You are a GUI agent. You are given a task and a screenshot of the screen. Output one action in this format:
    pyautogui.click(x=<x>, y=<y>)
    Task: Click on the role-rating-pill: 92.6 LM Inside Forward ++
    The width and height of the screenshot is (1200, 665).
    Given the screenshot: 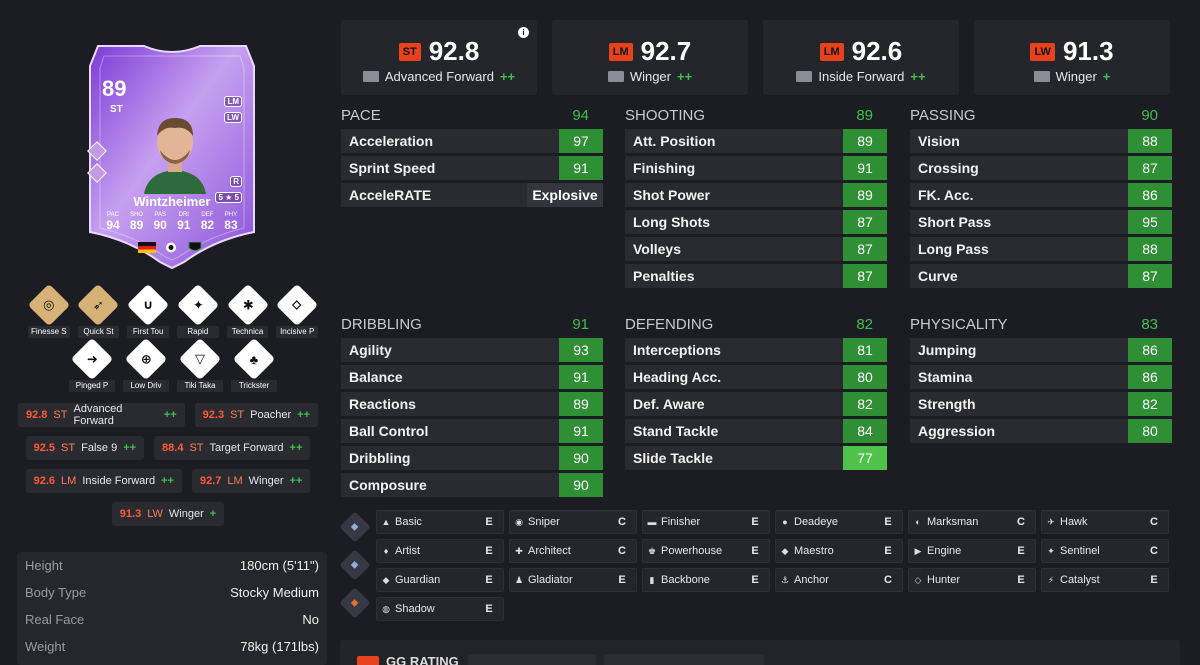 What is the action you would take?
    pyautogui.click(x=103, y=481)
    